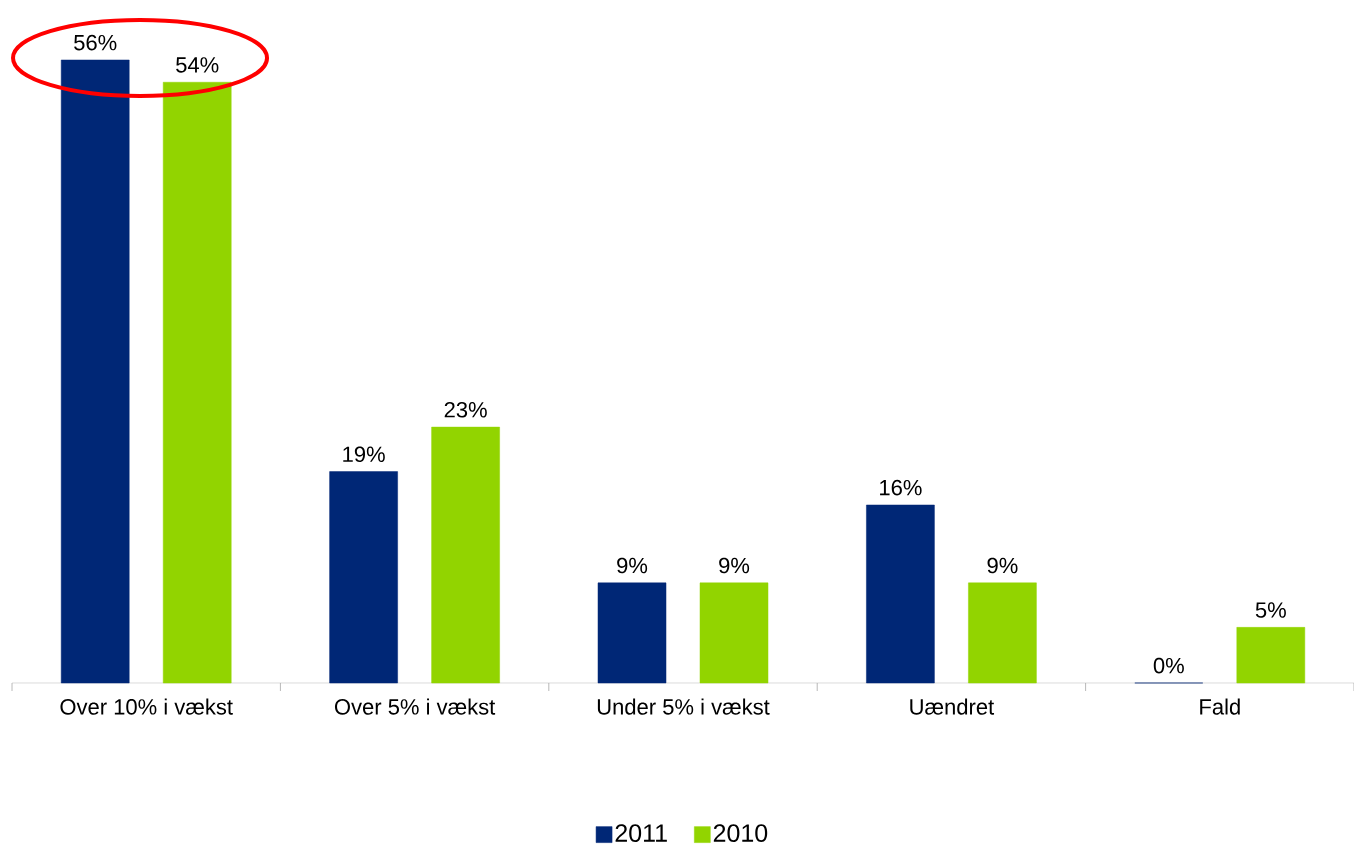  I want to click on data-label: 16%, so click(901, 487).